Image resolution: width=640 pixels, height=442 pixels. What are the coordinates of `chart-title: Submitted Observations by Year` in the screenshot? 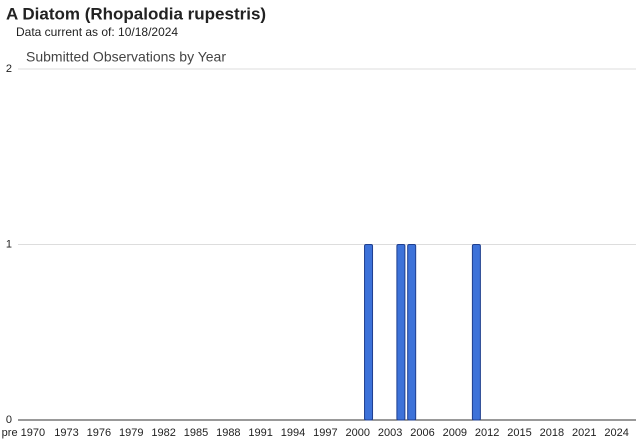 It's located at (126, 57).